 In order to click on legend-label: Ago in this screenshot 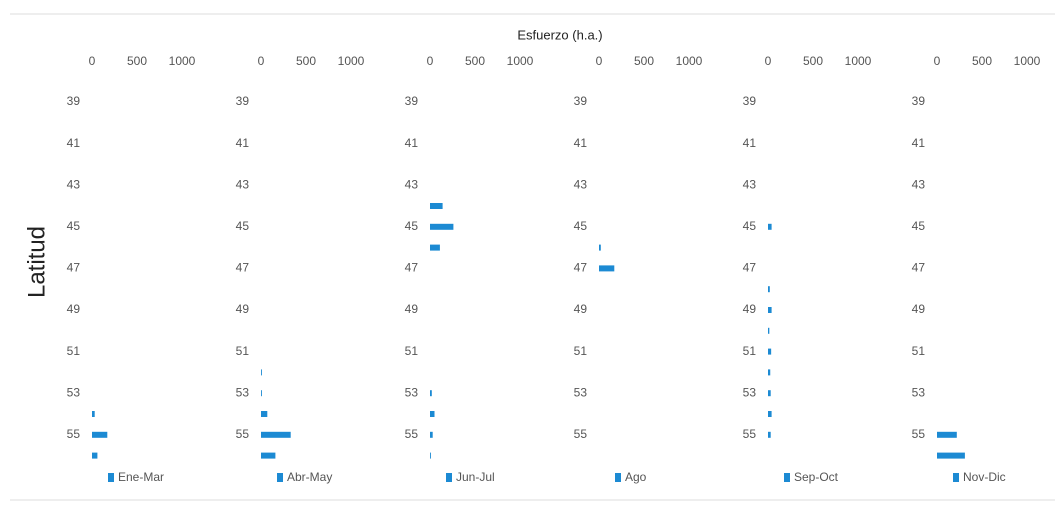, I will do `click(636, 477)`.